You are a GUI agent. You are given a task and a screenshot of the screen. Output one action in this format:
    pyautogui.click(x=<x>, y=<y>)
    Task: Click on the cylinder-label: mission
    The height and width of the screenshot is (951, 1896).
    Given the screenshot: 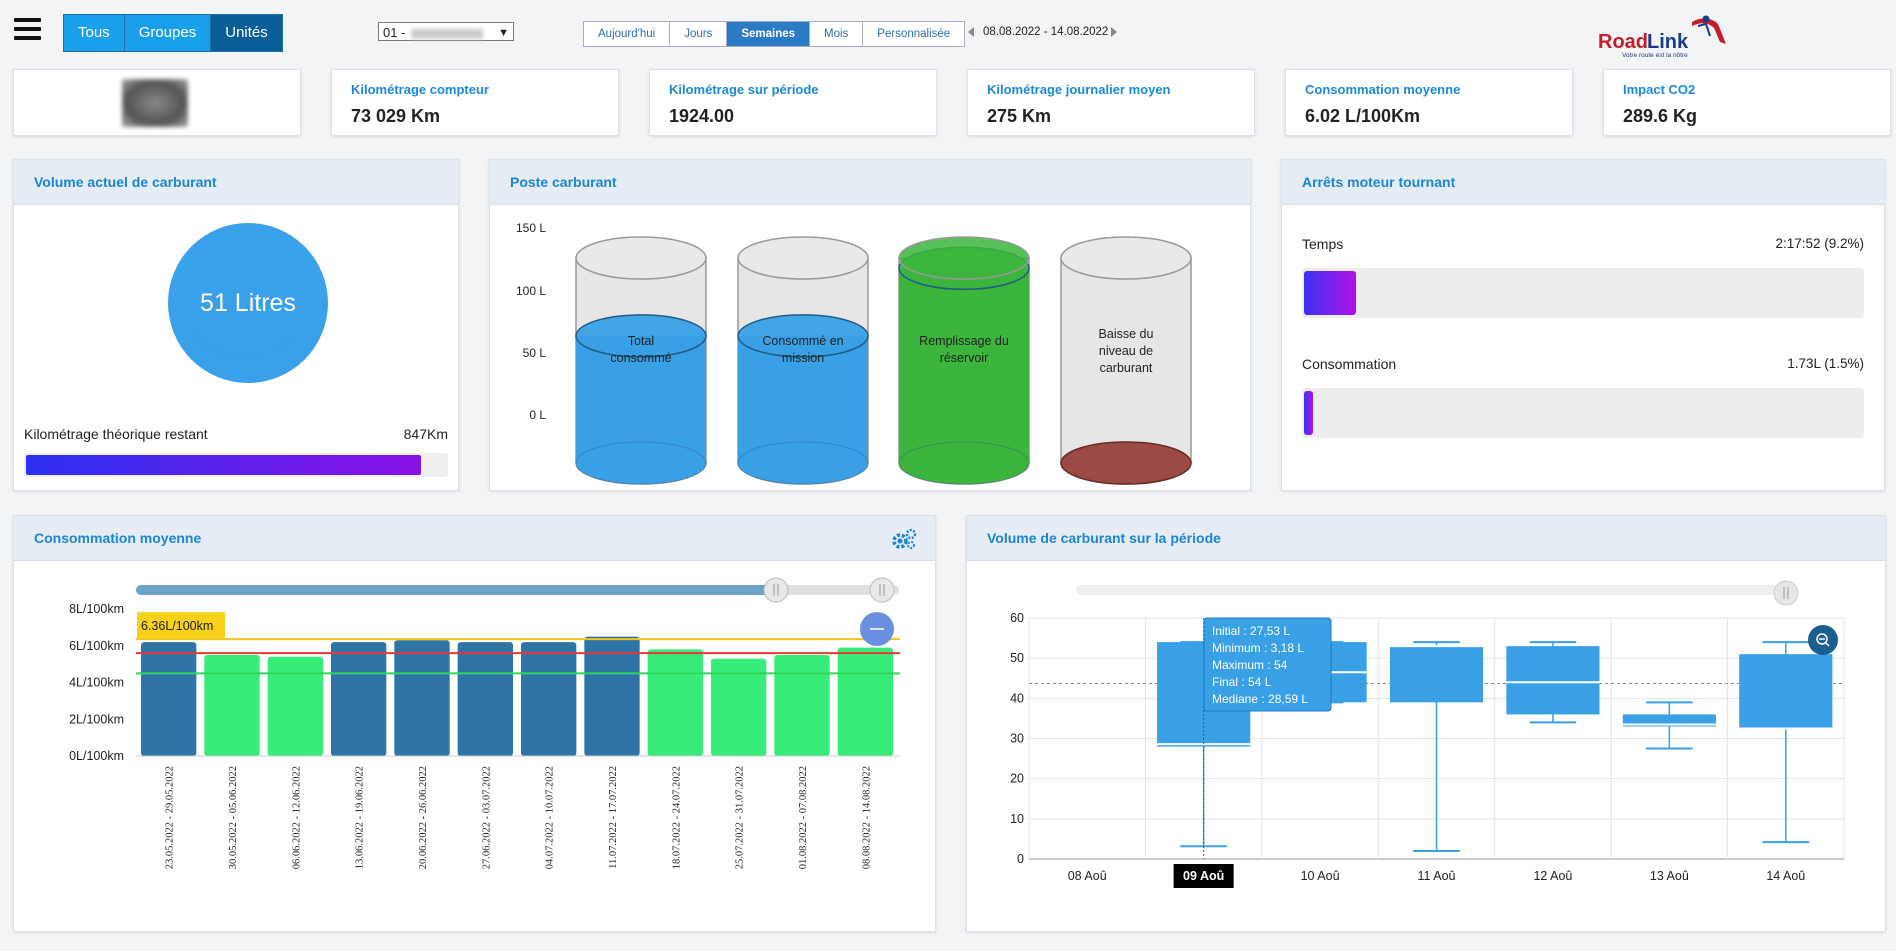 What is the action you would take?
    pyautogui.click(x=803, y=358)
    